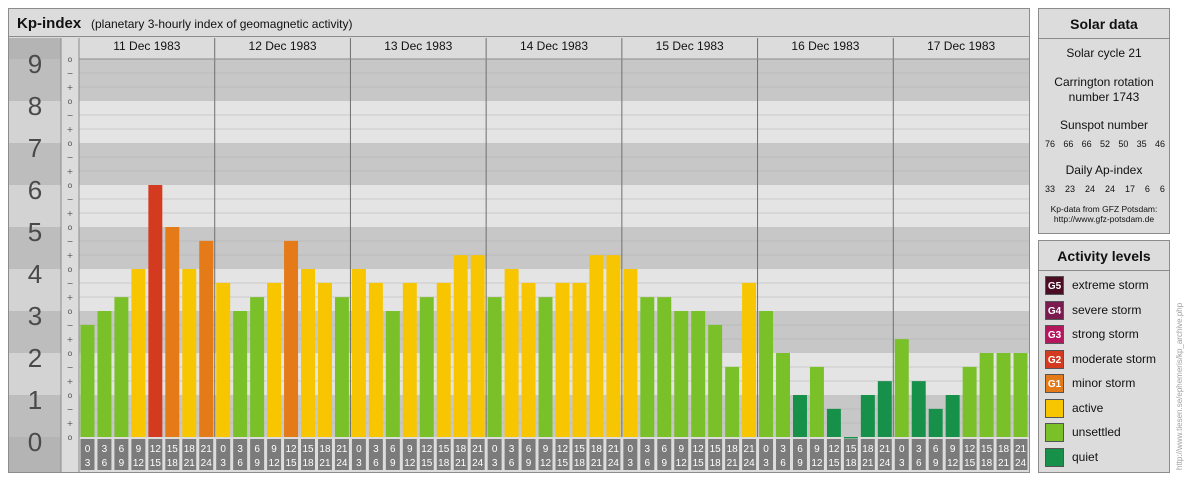  What do you see at coordinates (1054, 334) in the screenshot?
I see `legend-swatch: G3` at bounding box center [1054, 334].